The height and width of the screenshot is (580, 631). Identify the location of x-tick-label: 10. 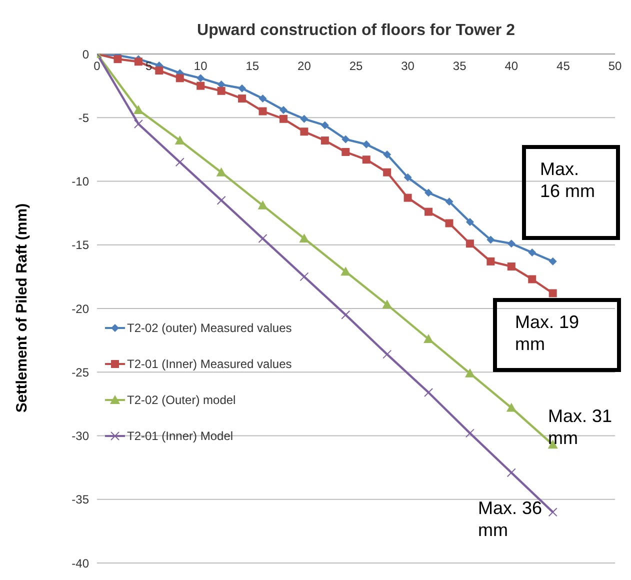
(201, 66).